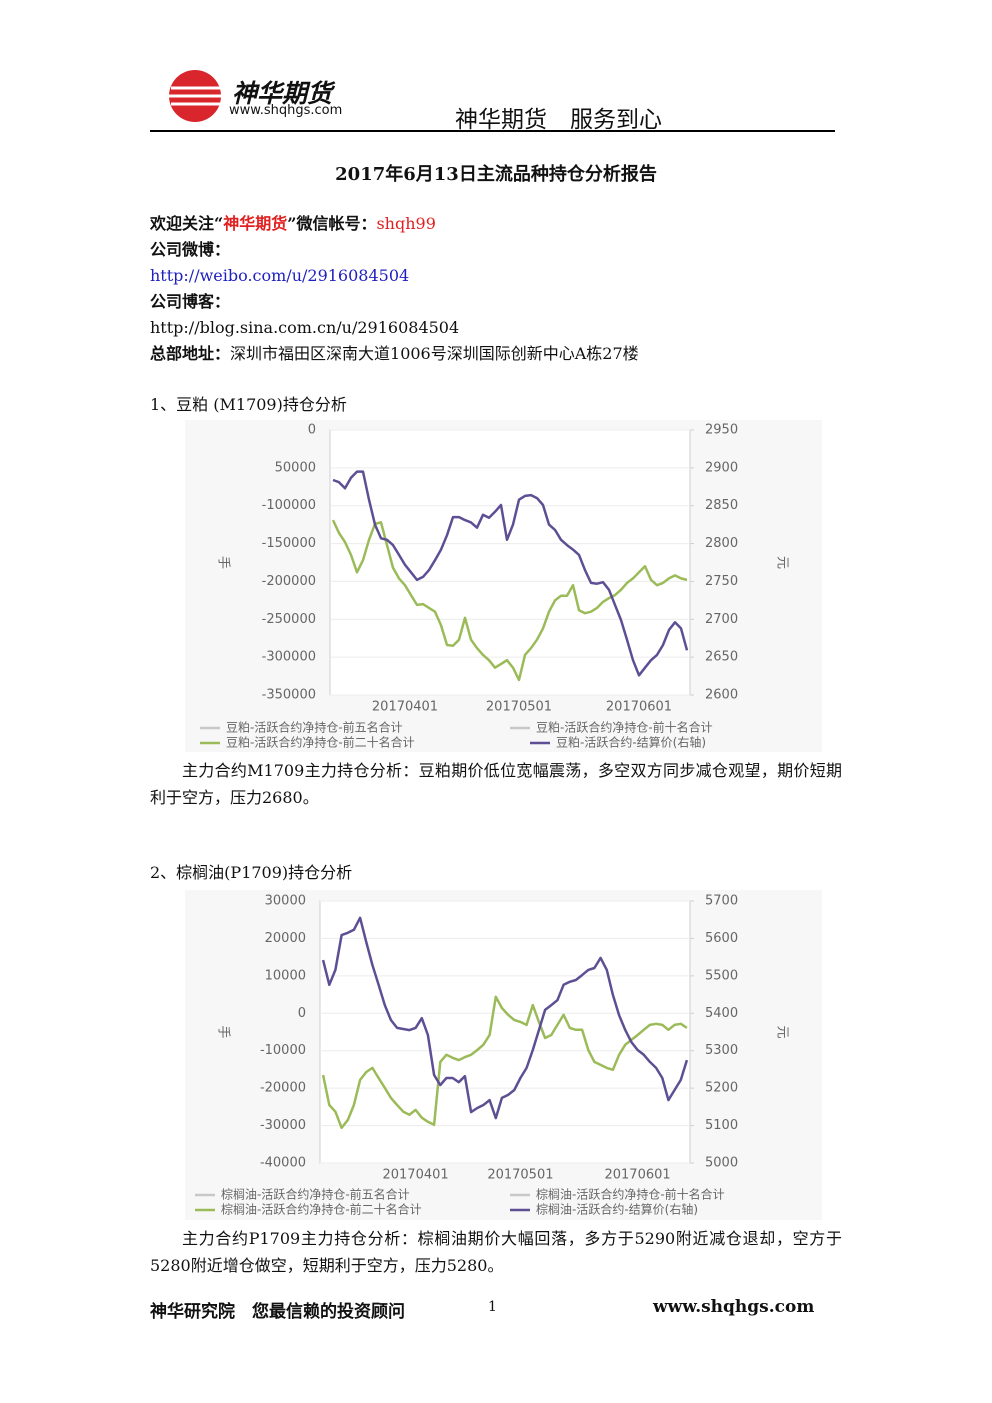 The image size is (992, 1403). Describe the element at coordinates (285, 901) in the screenshot. I see `y-tick-label: 30000` at that location.